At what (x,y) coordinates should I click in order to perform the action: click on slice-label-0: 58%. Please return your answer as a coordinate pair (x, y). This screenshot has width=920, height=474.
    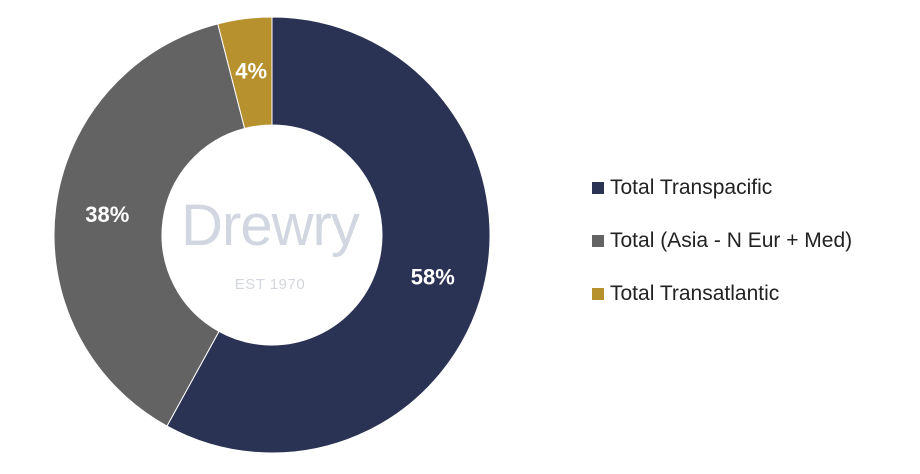
    Looking at the image, I should click on (433, 276).